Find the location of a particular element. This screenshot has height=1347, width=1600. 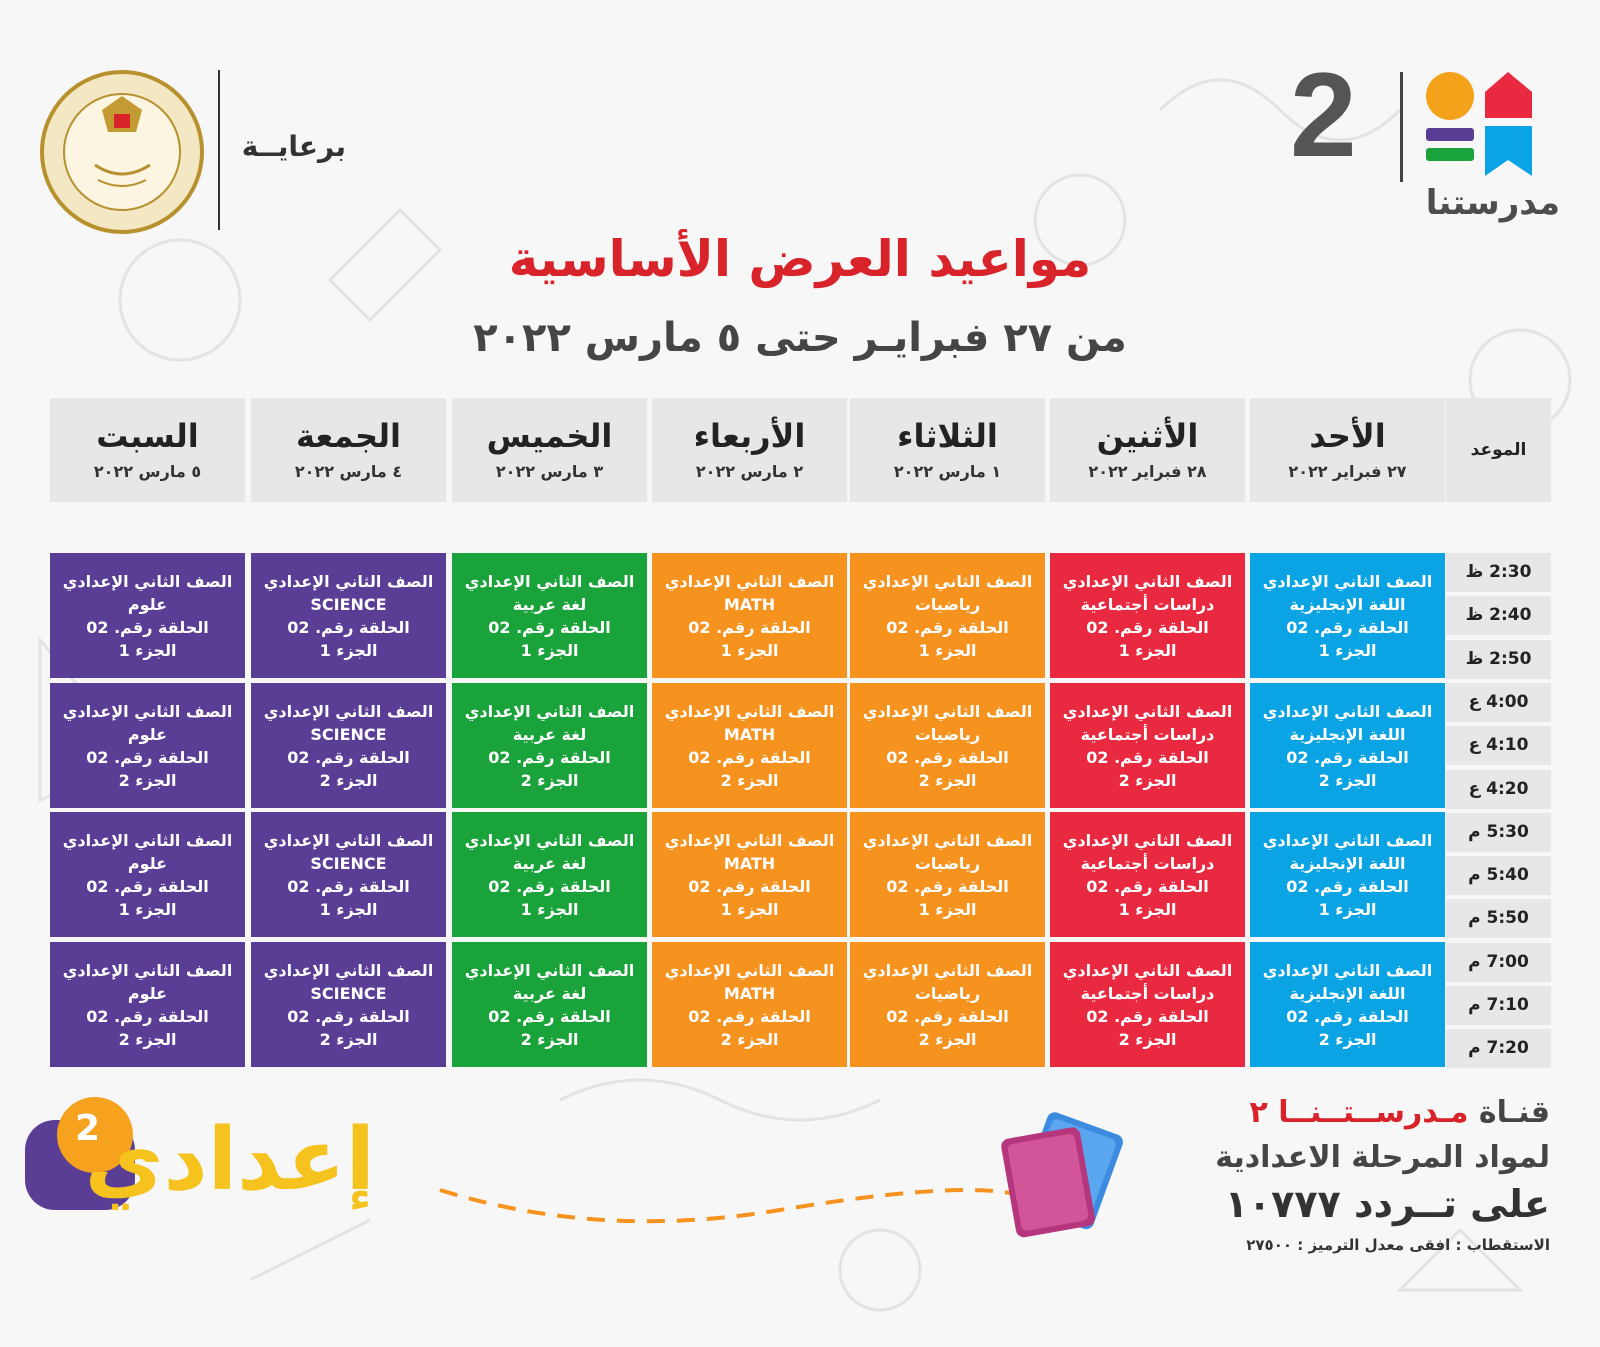

idadi-number: 2 is located at coordinates (88, 1128).